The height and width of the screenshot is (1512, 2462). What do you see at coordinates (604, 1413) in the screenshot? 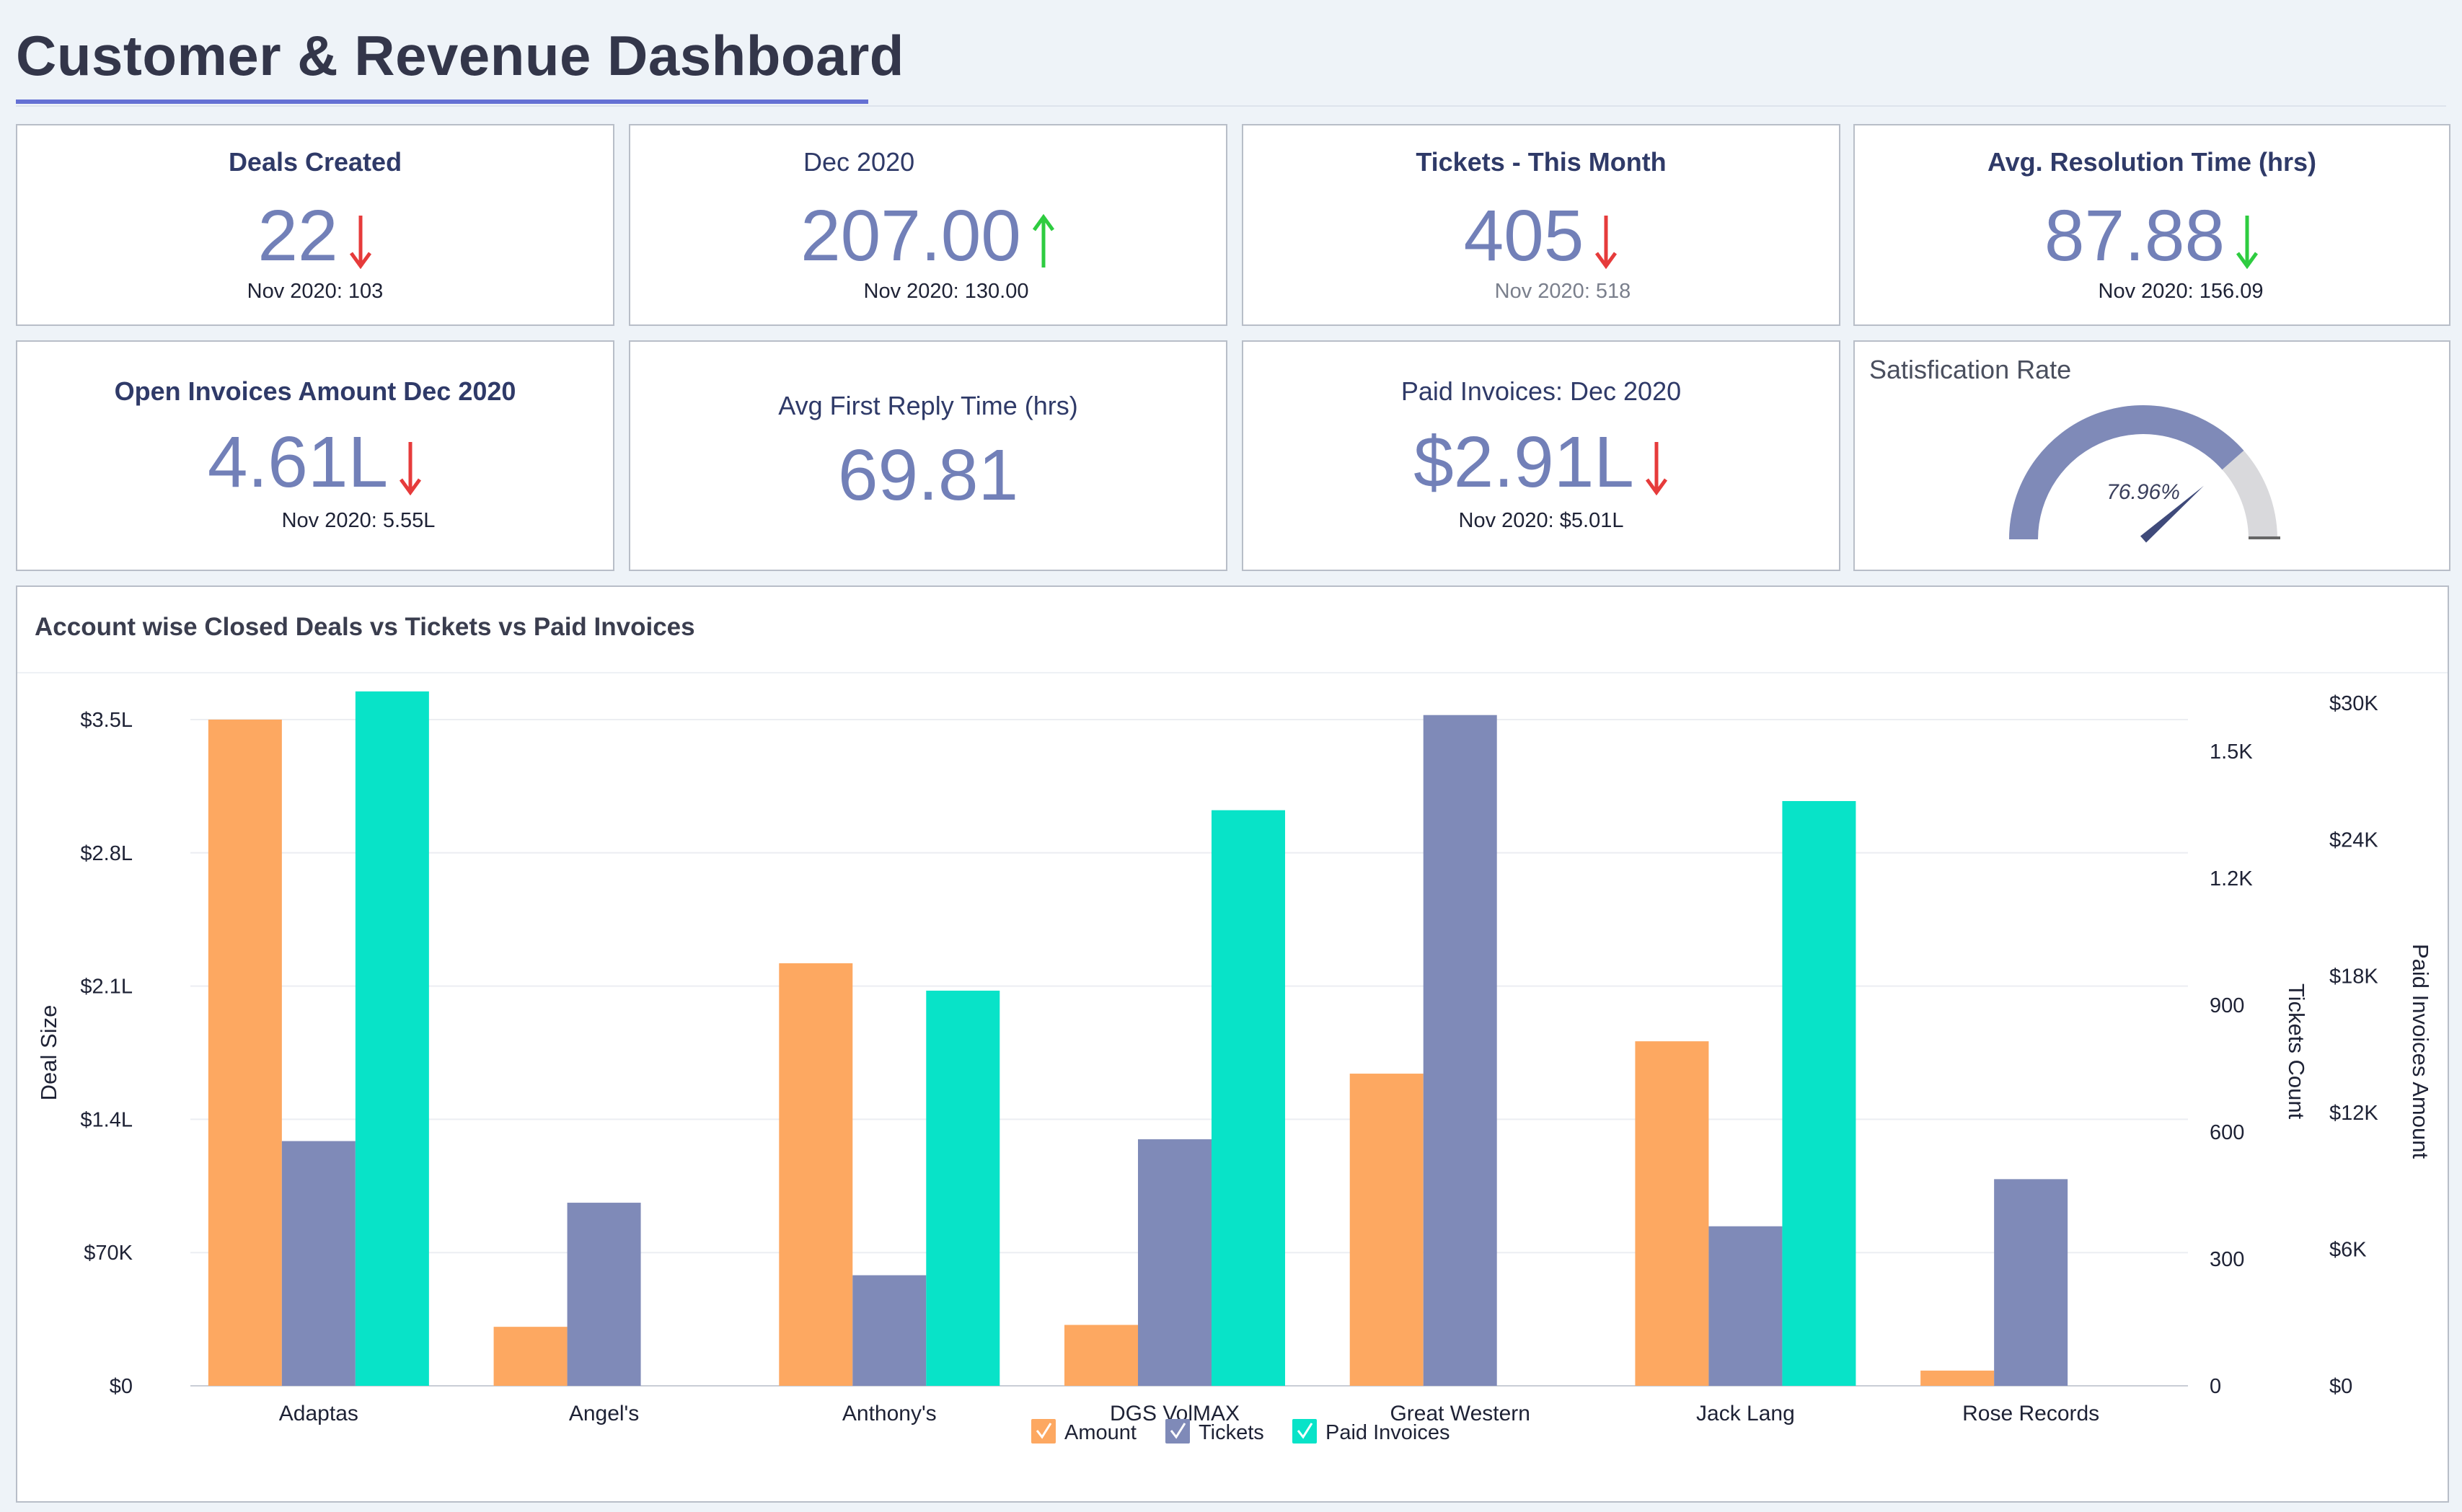
I see `x-axis-tick: Angel's` at bounding box center [604, 1413].